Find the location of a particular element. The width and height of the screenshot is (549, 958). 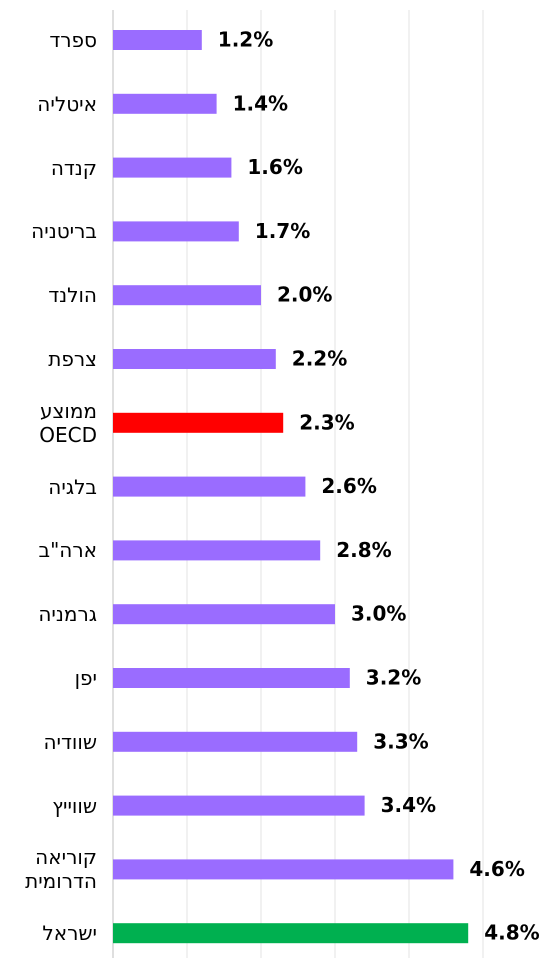

value-label: 2.3% is located at coordinates (326, 422).